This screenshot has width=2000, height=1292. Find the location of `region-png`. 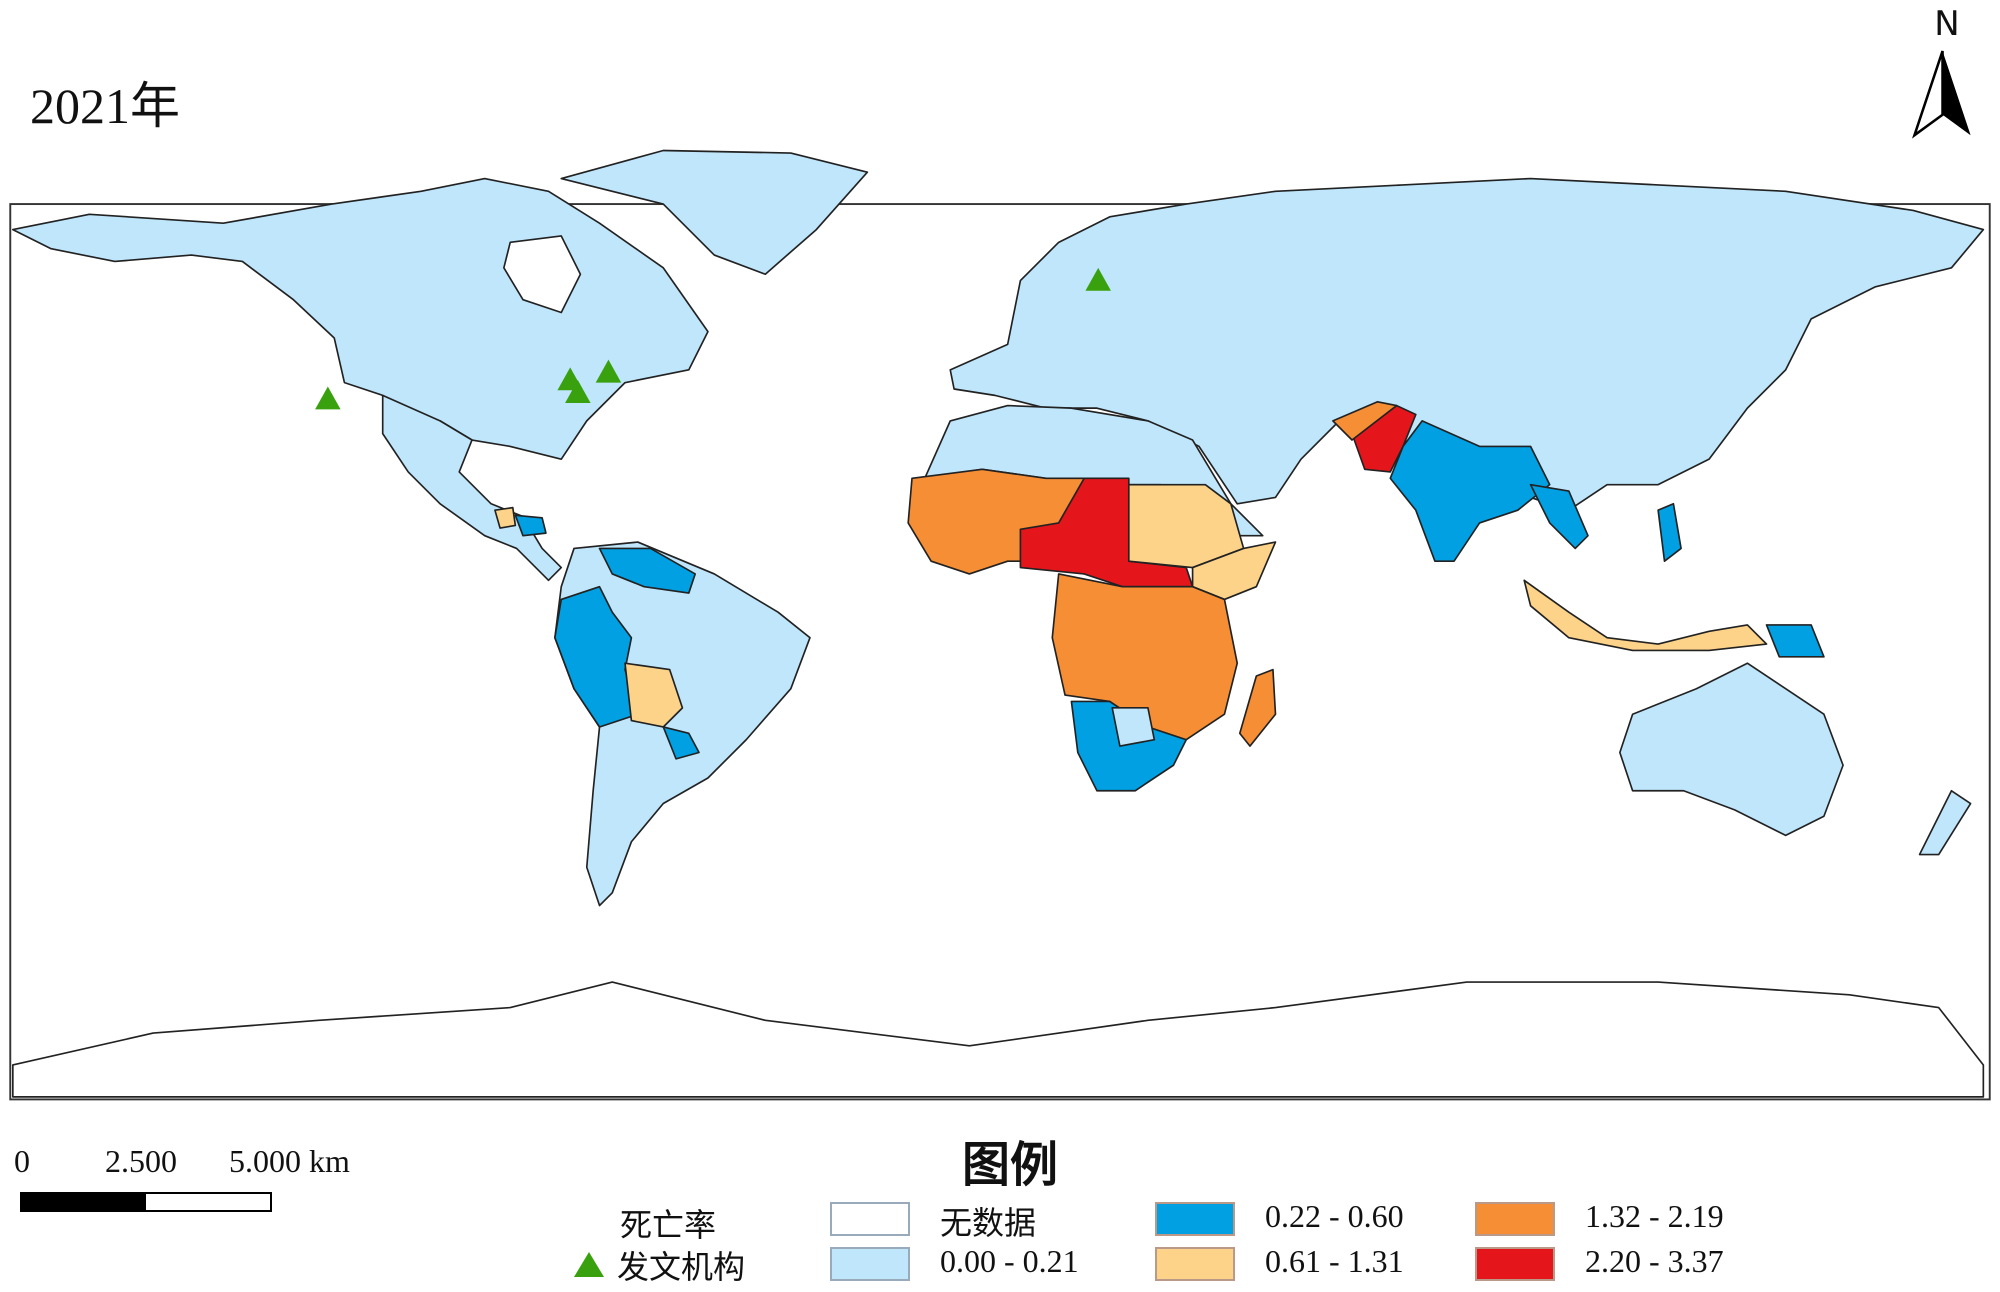

region-png is located at coordinates (1795, 641).